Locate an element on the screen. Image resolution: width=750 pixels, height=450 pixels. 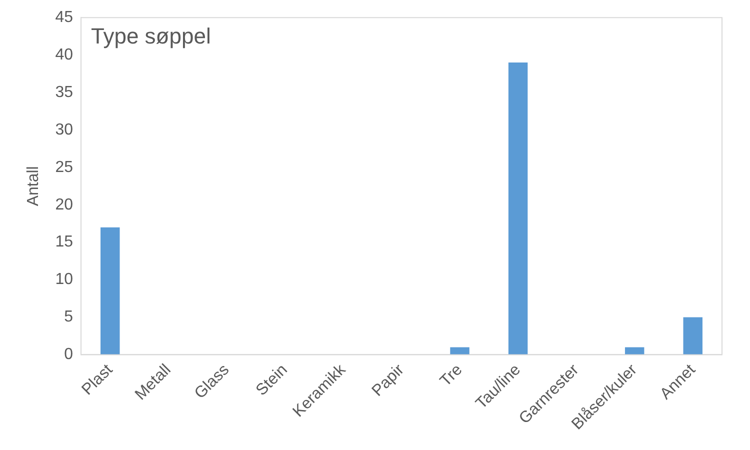
y-tick-label: 45 is located at coordinates (64, 17).